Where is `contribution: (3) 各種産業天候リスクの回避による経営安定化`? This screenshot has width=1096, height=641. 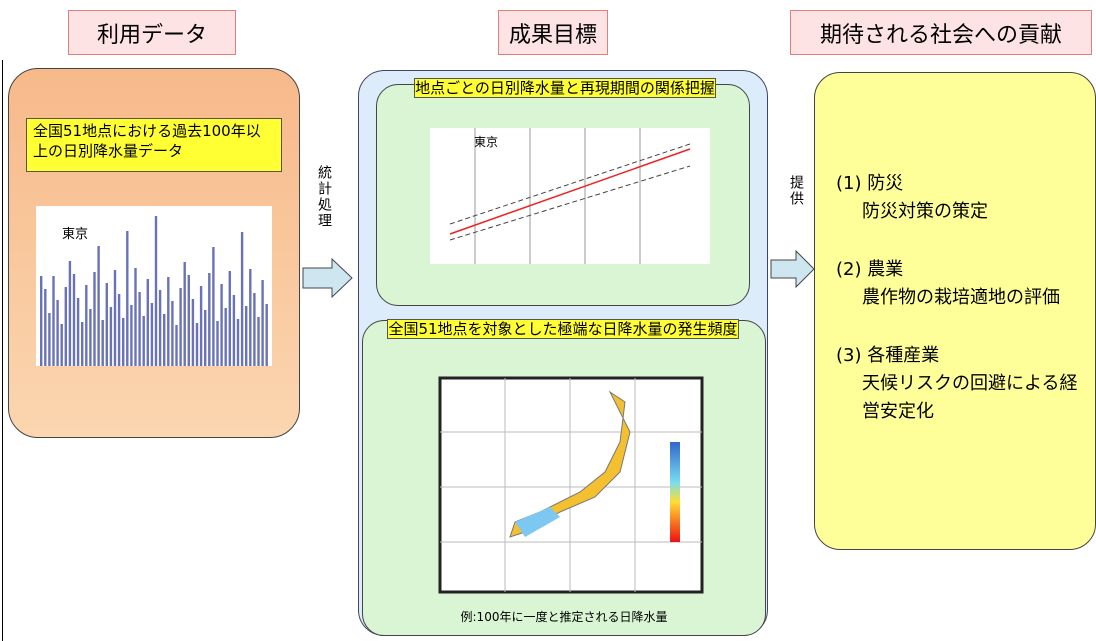
contribution: (3) 各種産業天候リスクの回避による経営安定化 is located at coordinates (961, 384).